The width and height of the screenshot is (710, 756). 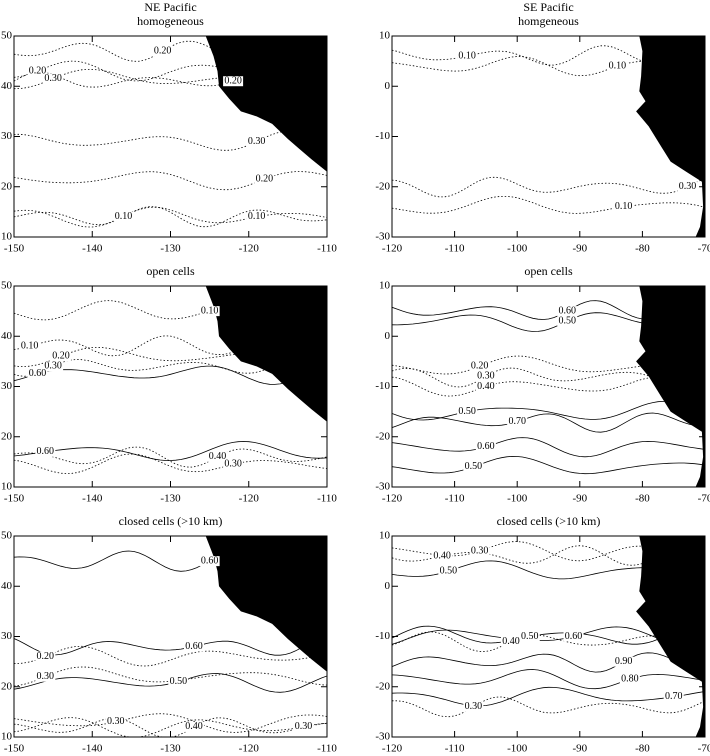 I want to click on y-tick-label: 30, so click(x=7, y=386).